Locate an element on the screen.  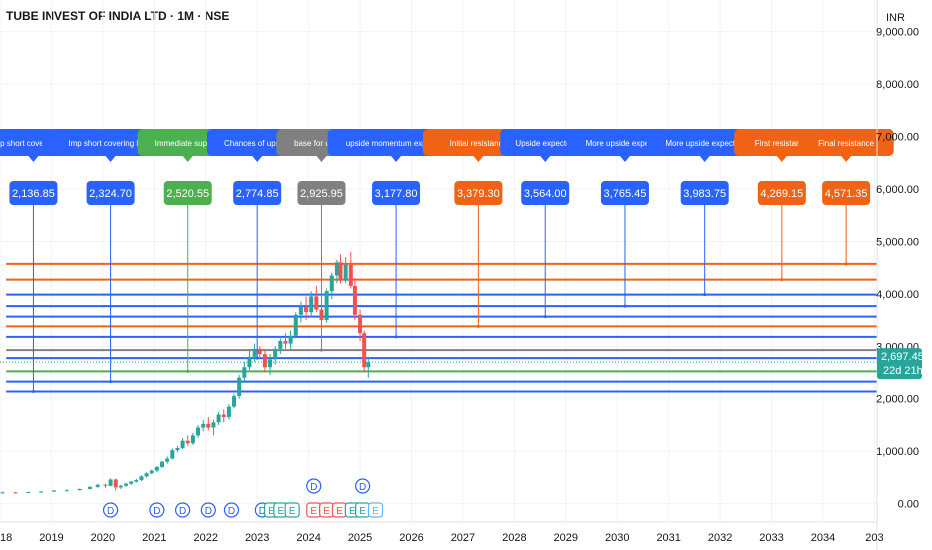
callout-label: Initial resistance is located at coordinates (479, 143).